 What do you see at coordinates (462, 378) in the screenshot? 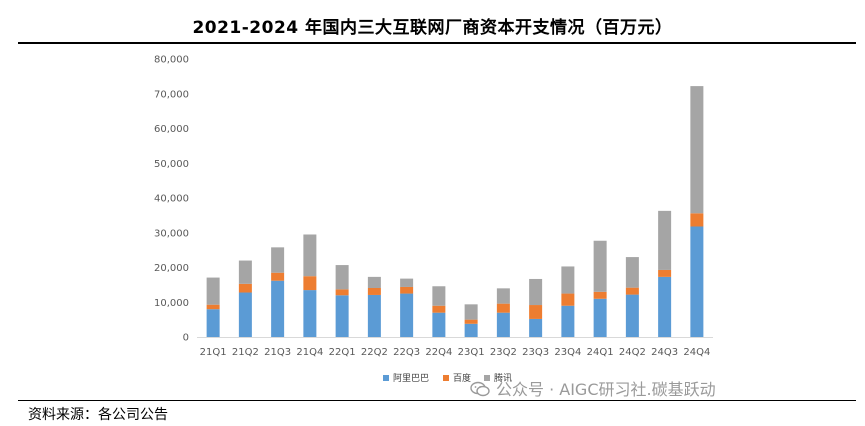
I see `legend-label: 百度` at bounding box center [462, 378].